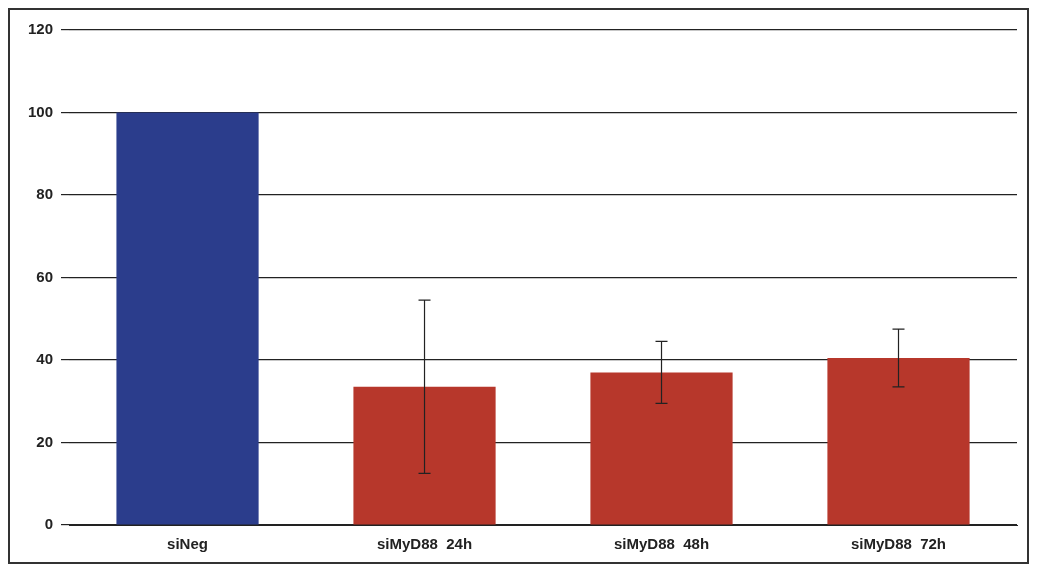 This screenshot has width=1039, height=576. I want to click on y-tick-label: 100, so click(41, 111).